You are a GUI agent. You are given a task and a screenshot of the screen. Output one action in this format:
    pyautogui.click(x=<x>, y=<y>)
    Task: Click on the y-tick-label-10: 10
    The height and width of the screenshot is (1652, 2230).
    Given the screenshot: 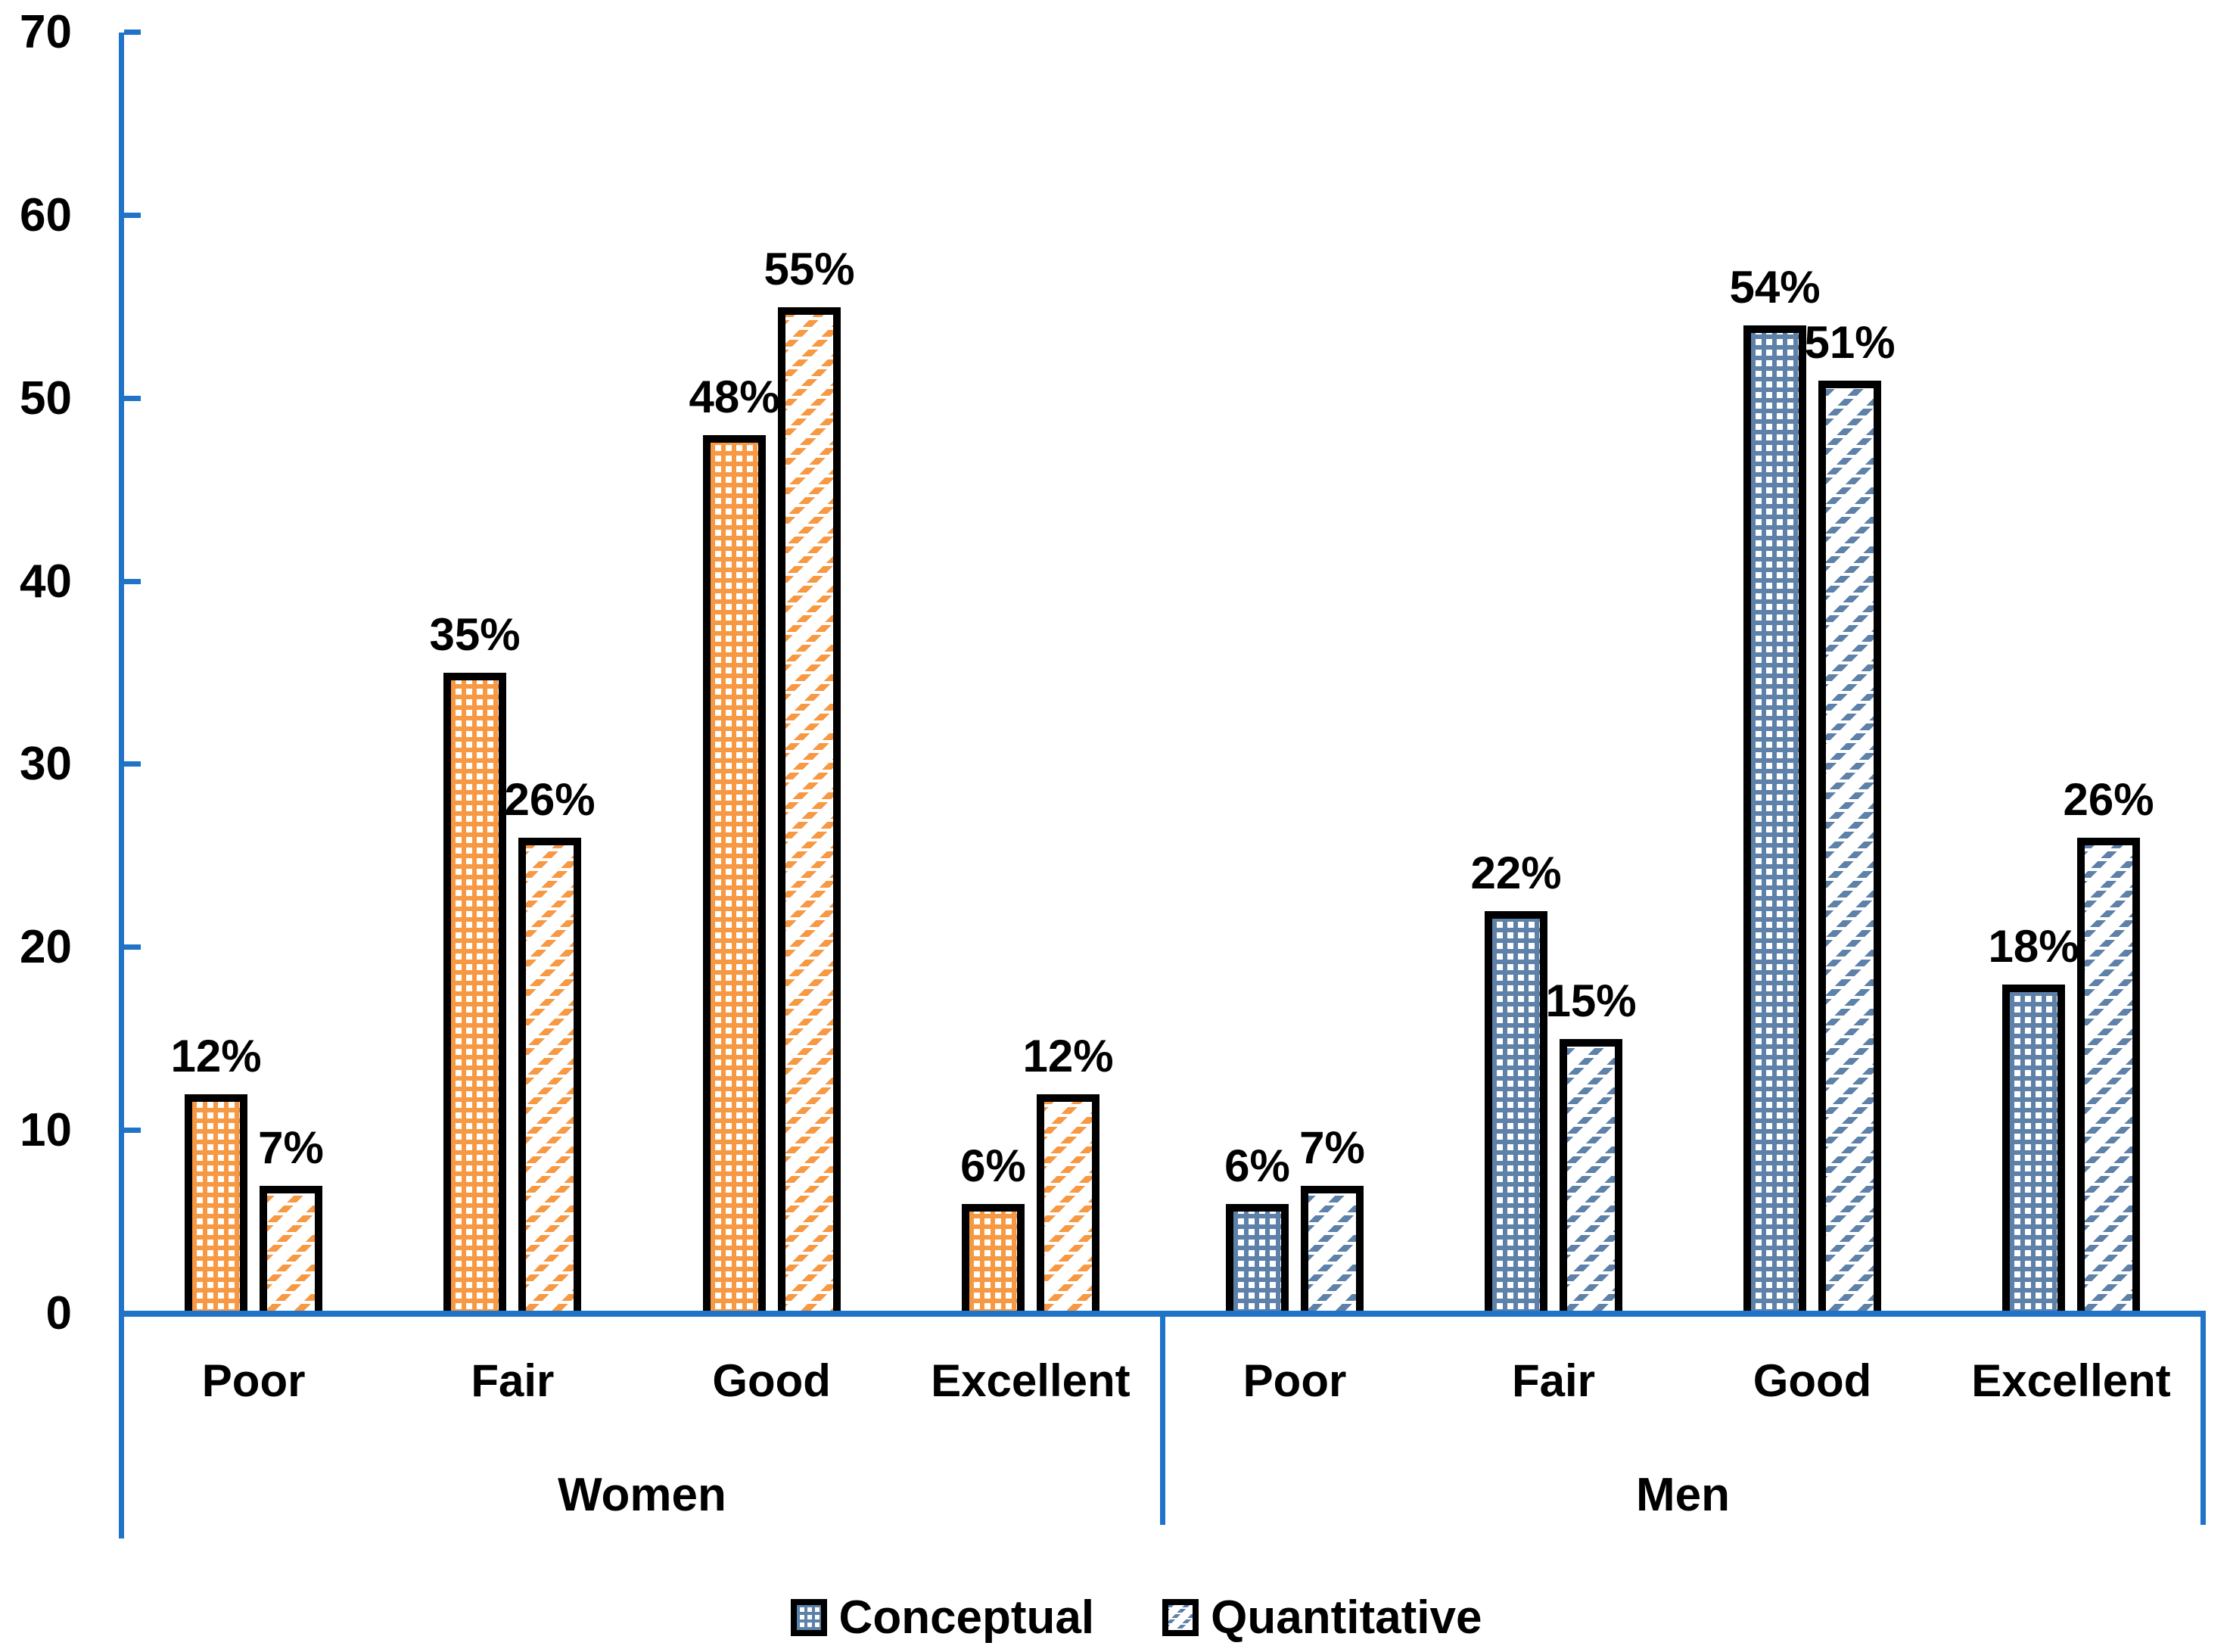 What is the action you would take?
    pyautogui.click(x=46, y=1130)
    